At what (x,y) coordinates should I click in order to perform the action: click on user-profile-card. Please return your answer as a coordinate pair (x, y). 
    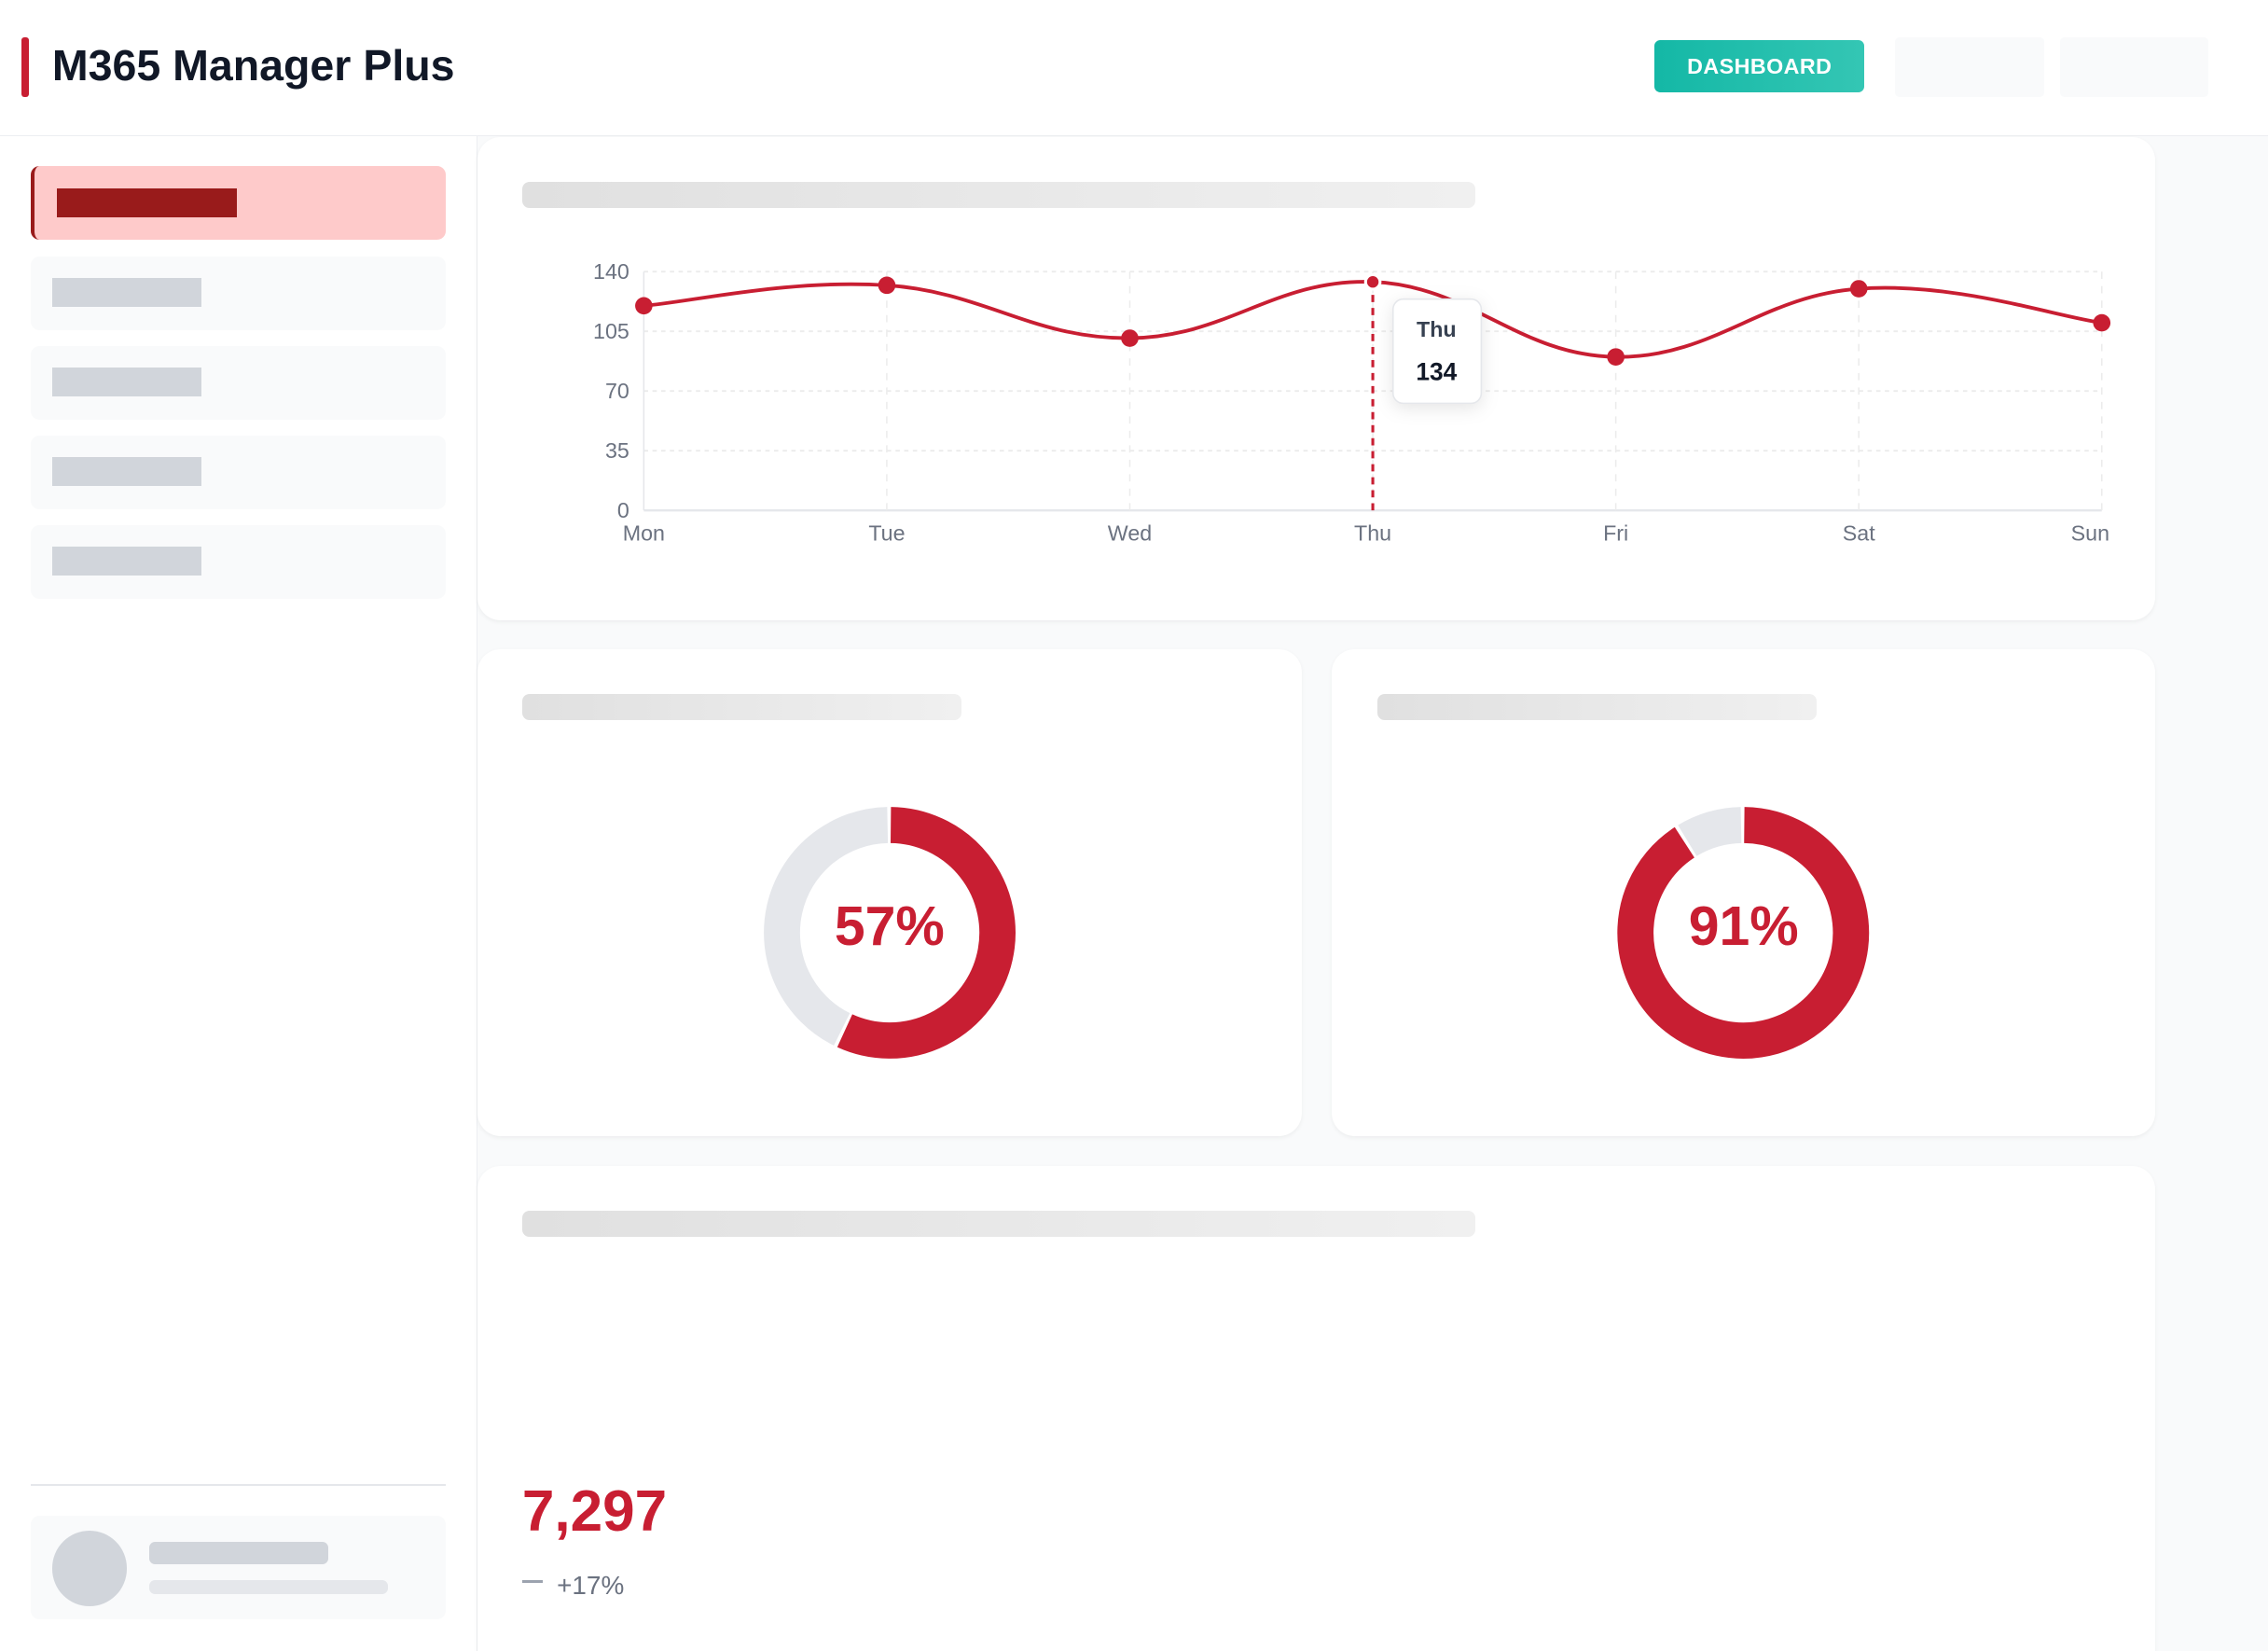
    Looking at the image, I should click on (238, 1567).